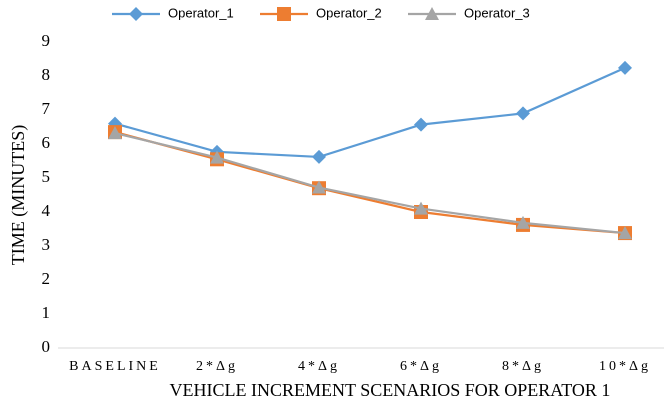 This screenshot has width=666, height=407. Describe the element at coordinates (46, 142) in the screenshot. I see `y-tick-label: 6` at that location.